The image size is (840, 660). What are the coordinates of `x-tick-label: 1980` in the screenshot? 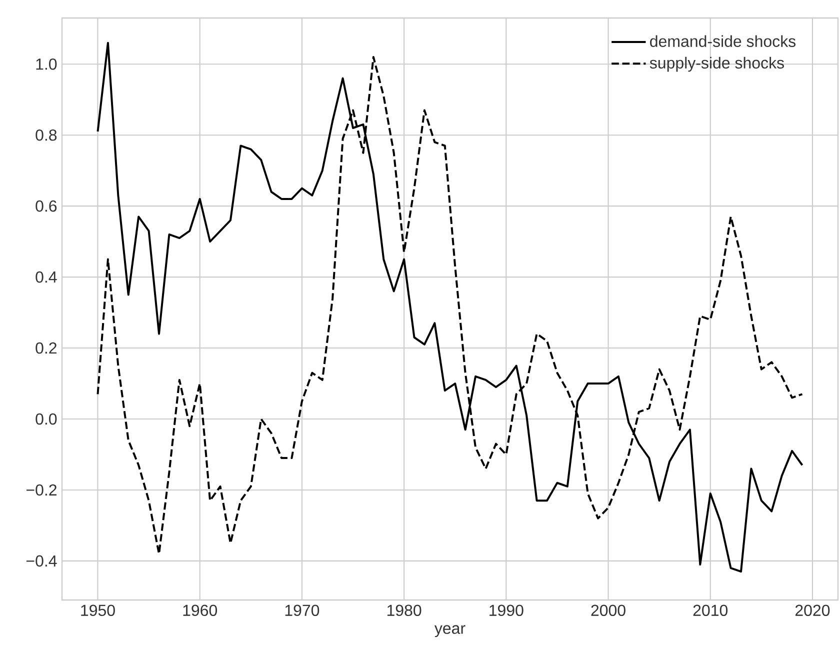 It's located at (404, 610).